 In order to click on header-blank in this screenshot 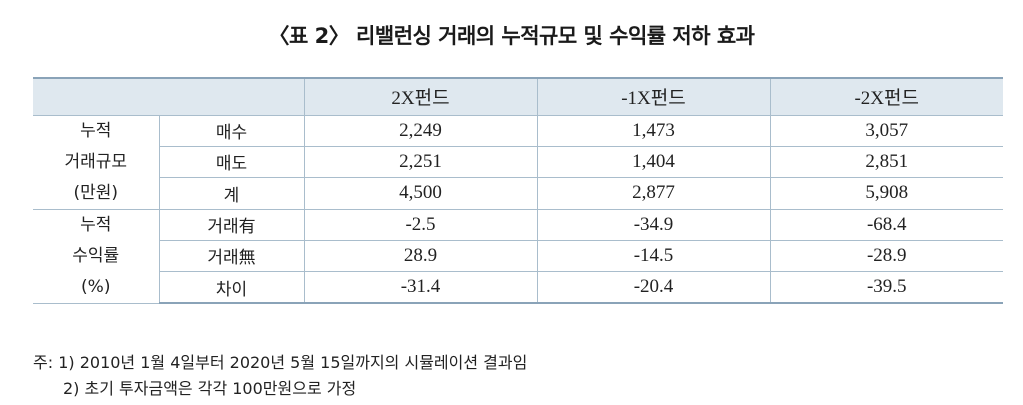, I will do `click(169, 96)`.